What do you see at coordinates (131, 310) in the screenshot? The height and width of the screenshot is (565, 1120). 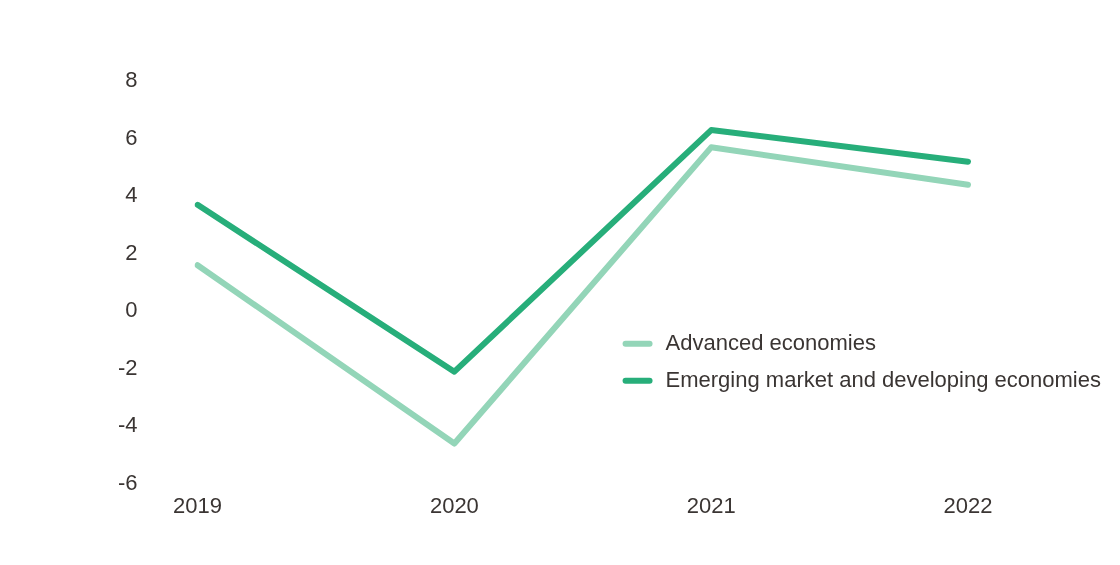 I see `y-tick-label: 0` at bounding box center [131, 310].